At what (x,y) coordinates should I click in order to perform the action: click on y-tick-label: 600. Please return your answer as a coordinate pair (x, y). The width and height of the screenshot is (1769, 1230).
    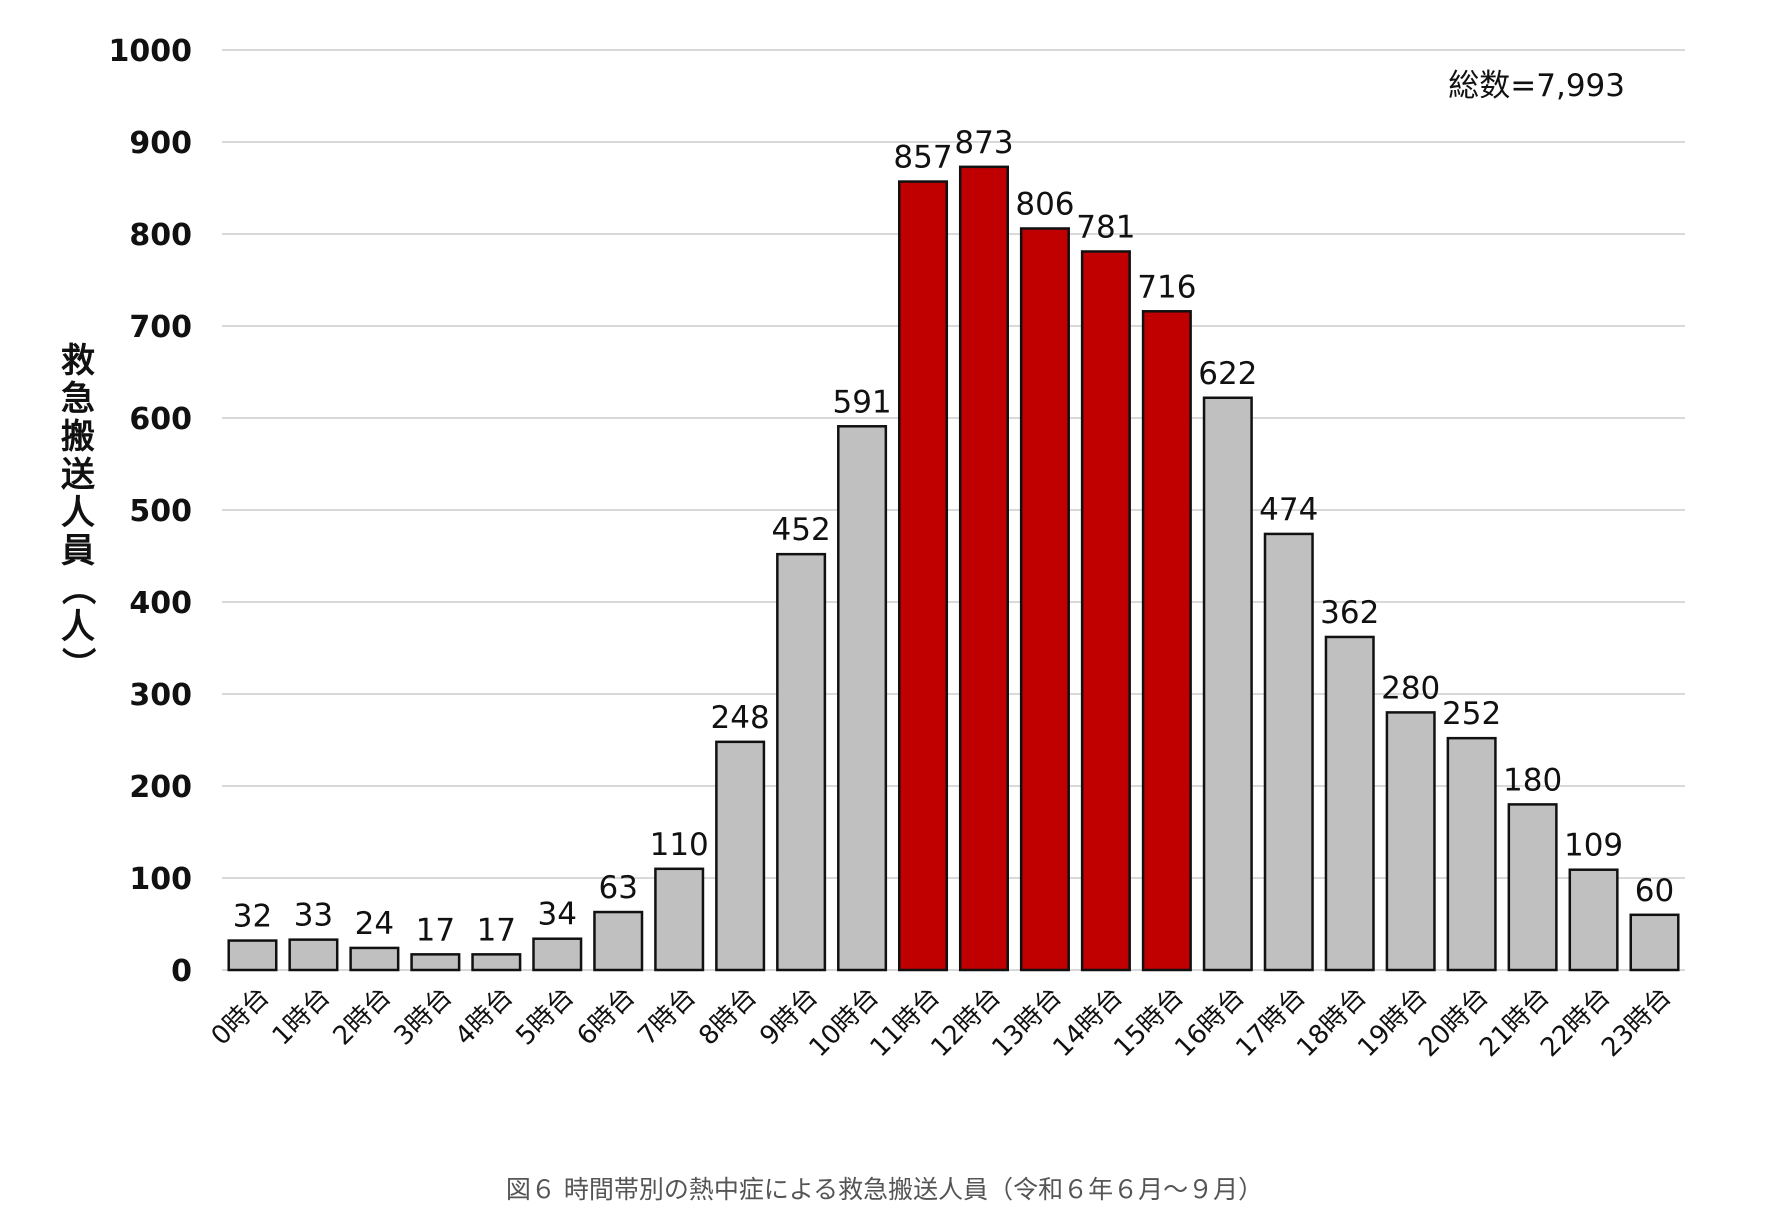
    Looking at the image, I should click on (160, 419).